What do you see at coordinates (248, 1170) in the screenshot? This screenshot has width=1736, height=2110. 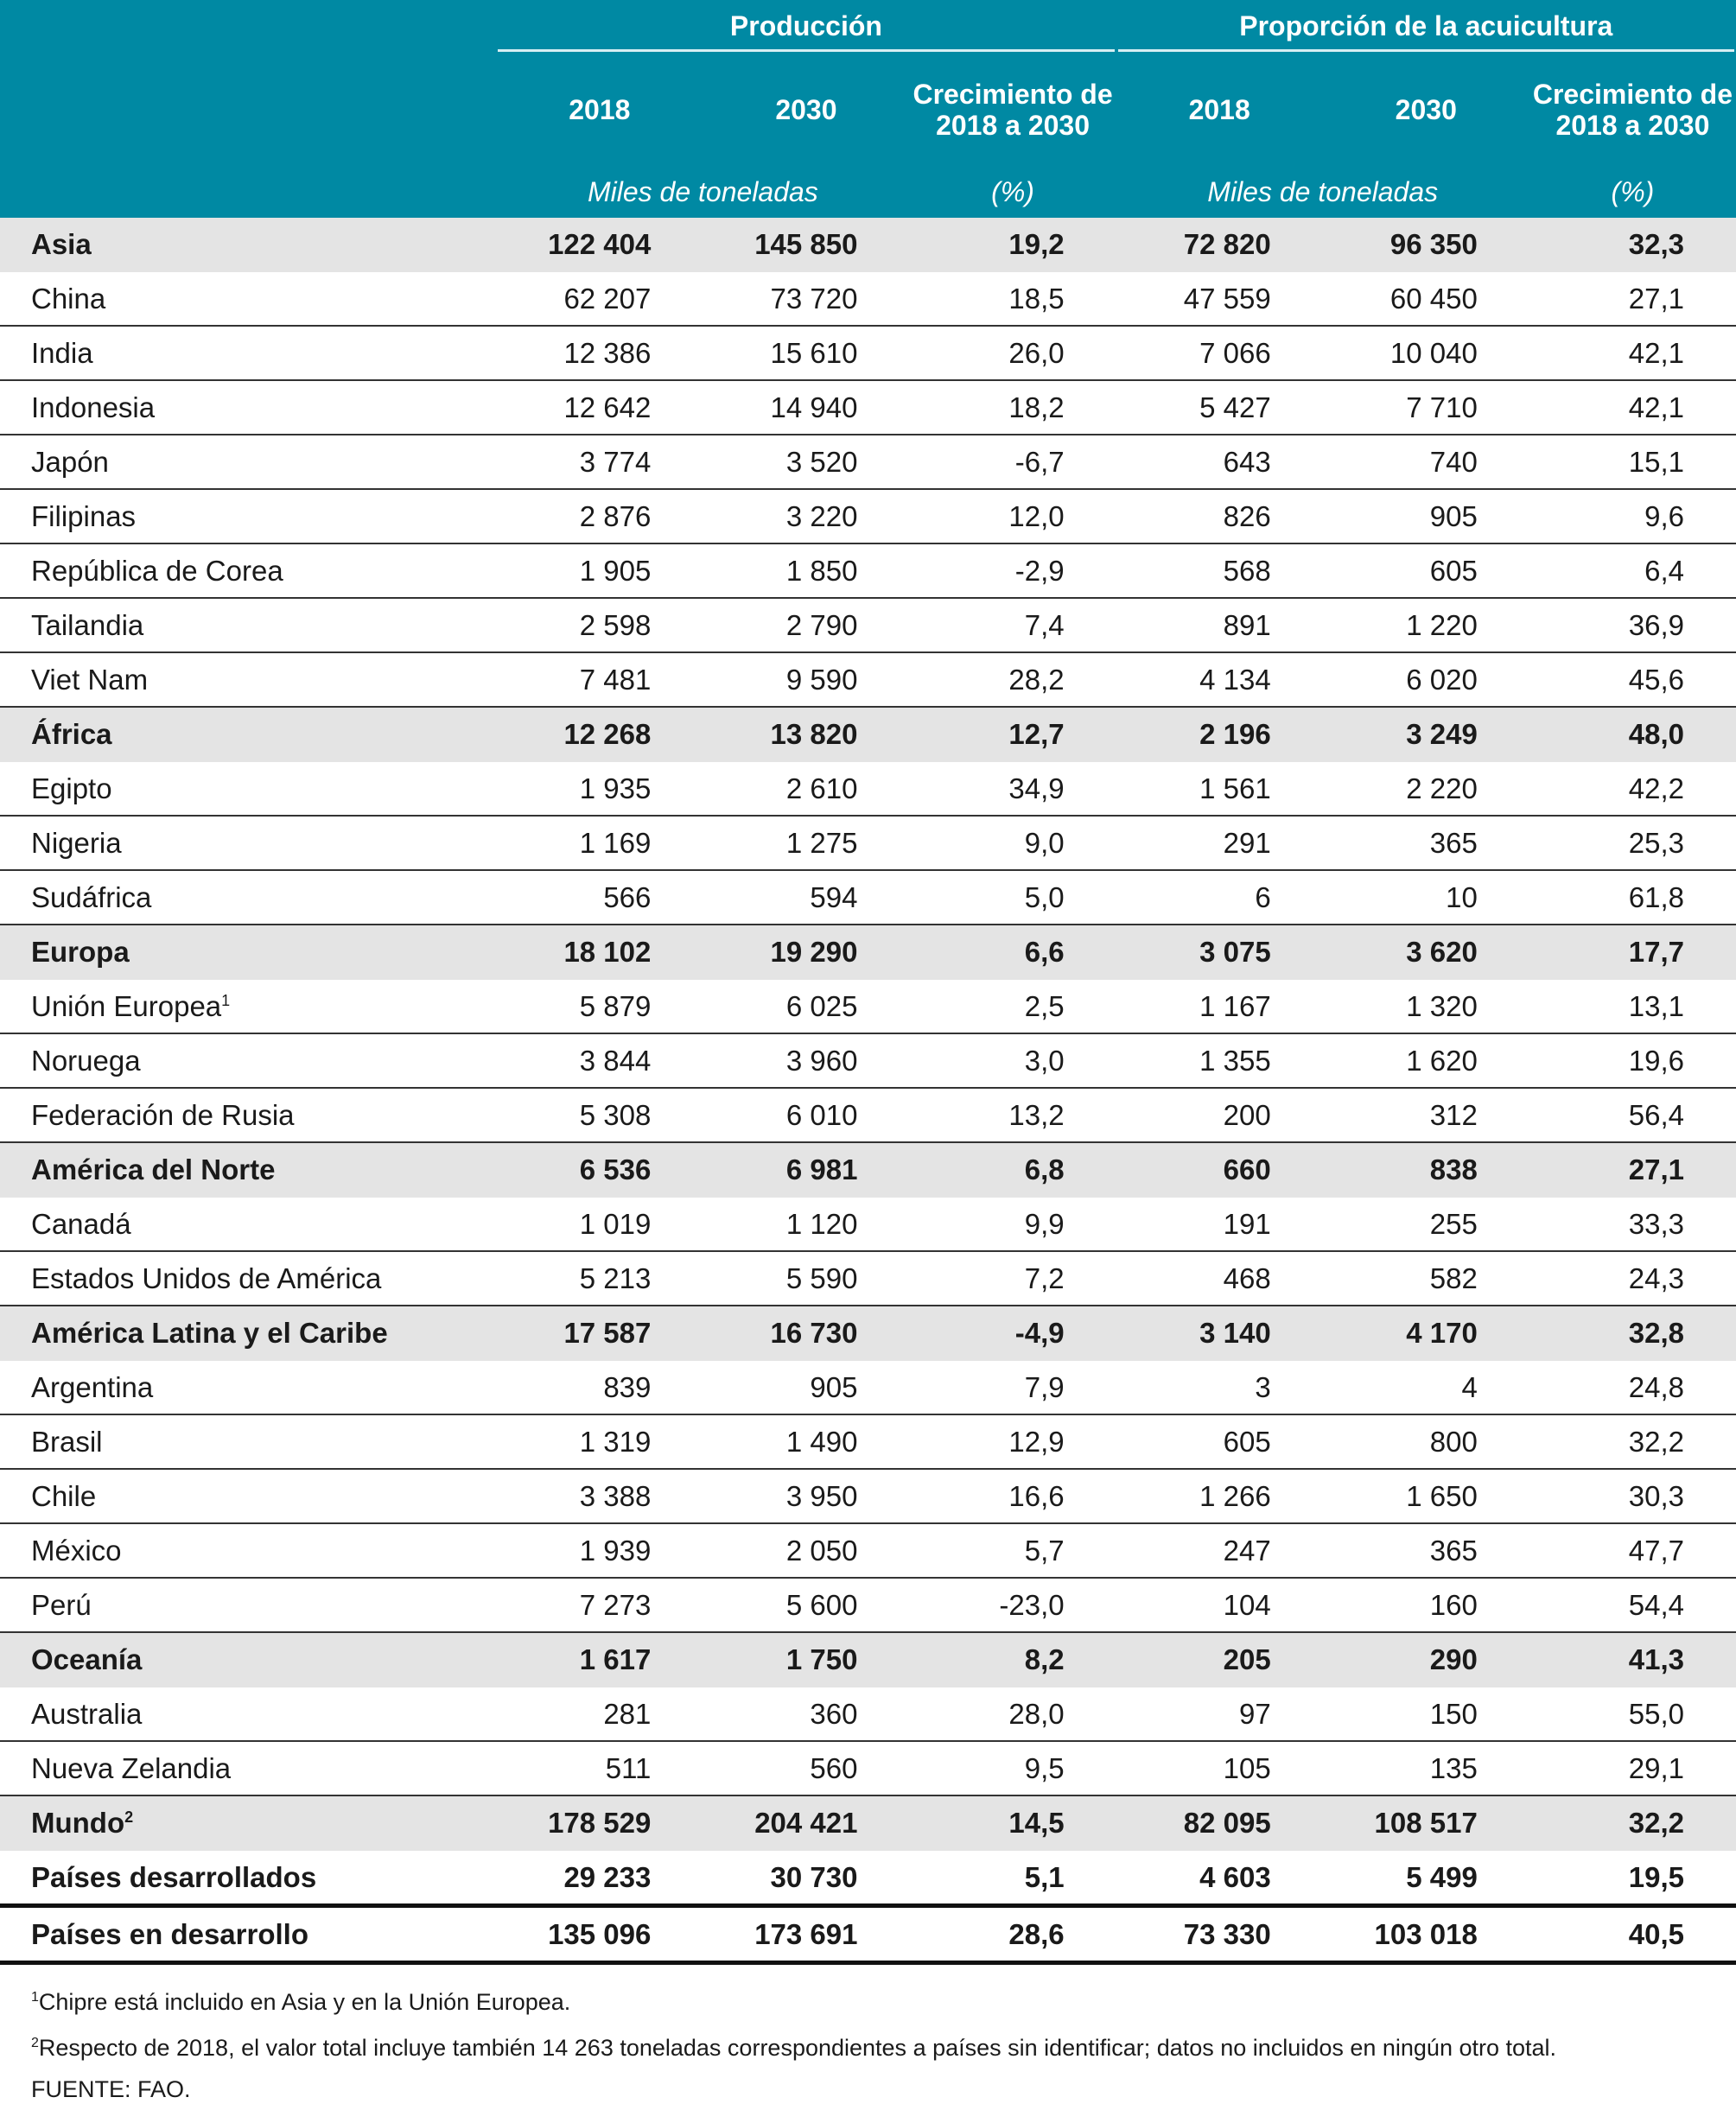 I see `row-label: América del Norte` at bounding box center [248, 1170].